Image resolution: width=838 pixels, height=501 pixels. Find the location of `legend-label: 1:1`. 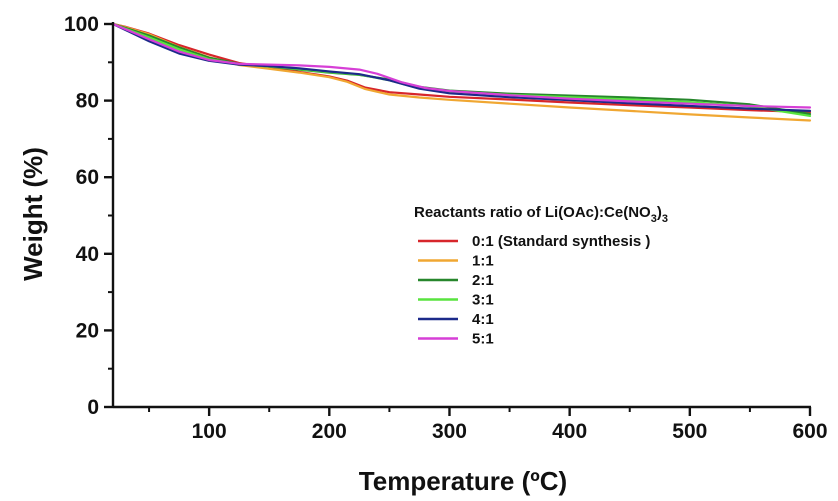

legend-label: 1:1 is located at coordinates (483, 261).